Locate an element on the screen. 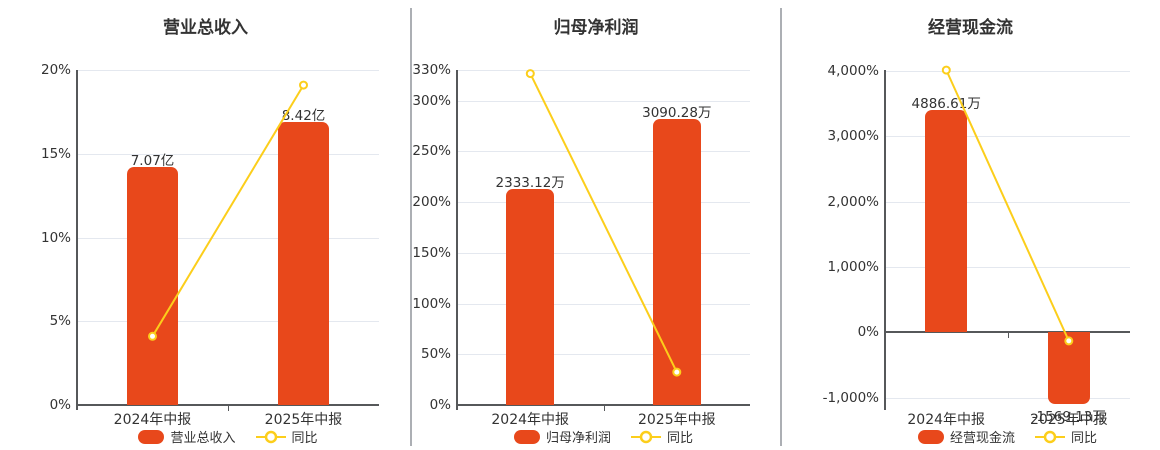 This screenshot has width=1160, height=450. legend-item-bar: 营业总收入 is located at coordinates (187, 436).